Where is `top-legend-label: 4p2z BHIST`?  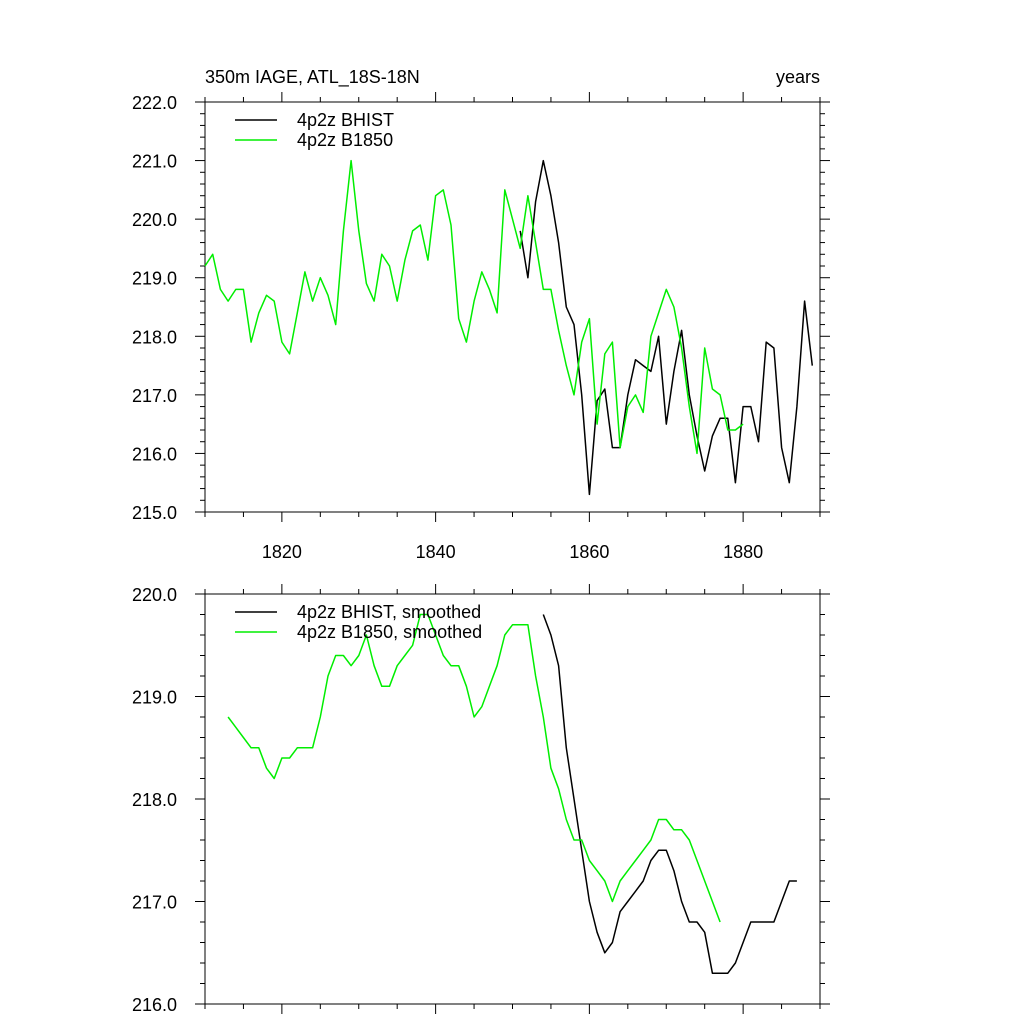
top-legend-label: 4p2z BHIST is located at coordinates (345, 120).